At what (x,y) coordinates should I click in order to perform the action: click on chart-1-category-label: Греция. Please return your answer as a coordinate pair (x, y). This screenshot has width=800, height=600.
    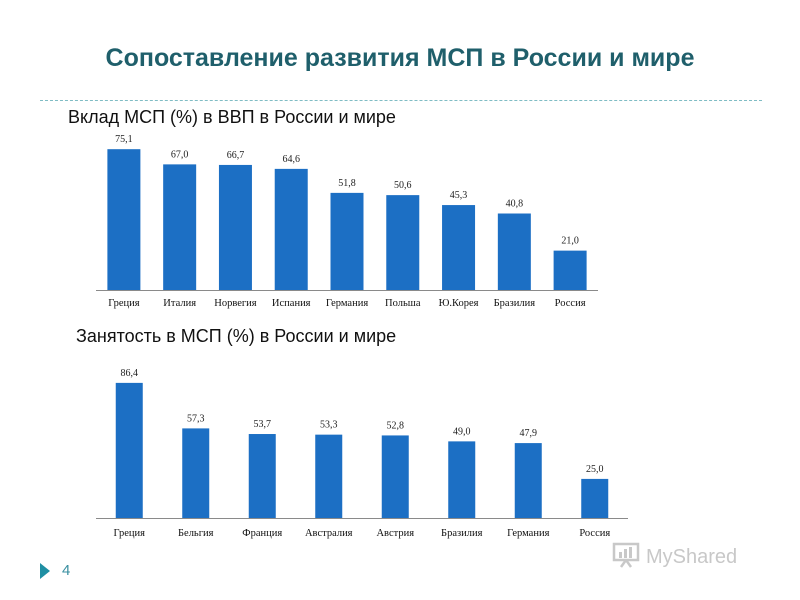
    Looking at the image, I should click on (124, 303).